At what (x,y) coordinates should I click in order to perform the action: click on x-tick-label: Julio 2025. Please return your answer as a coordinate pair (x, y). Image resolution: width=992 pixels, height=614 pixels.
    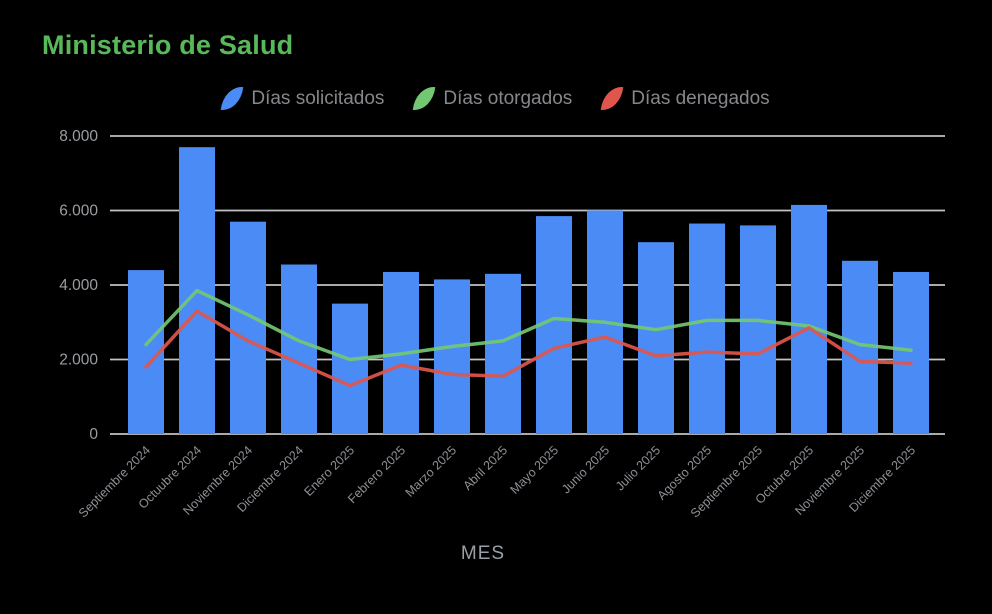
    Looking at the image, I should click on (638, 468).